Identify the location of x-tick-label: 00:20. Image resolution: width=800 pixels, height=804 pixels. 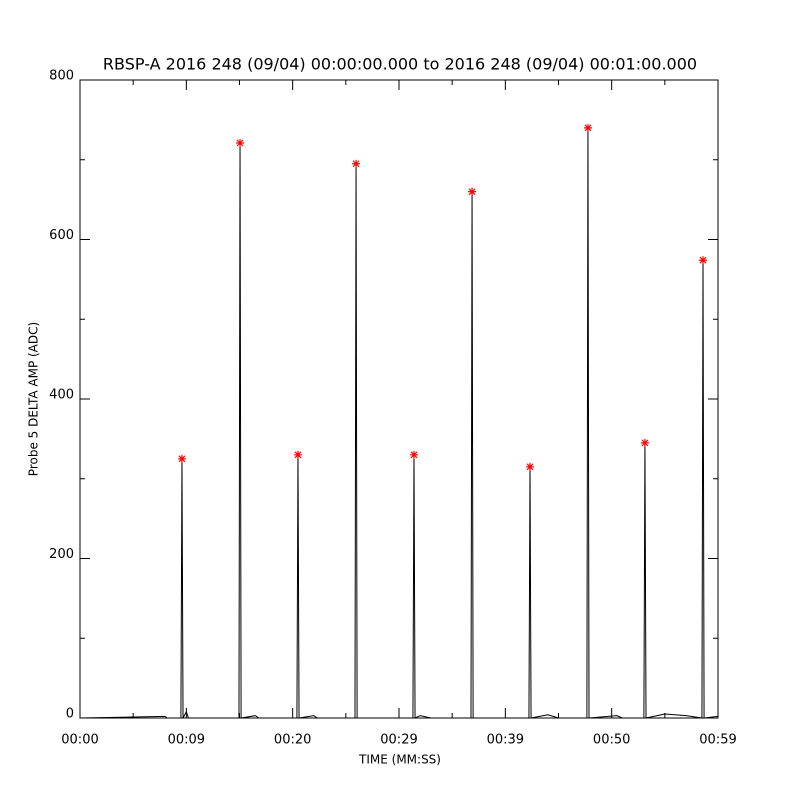
(292, 740).